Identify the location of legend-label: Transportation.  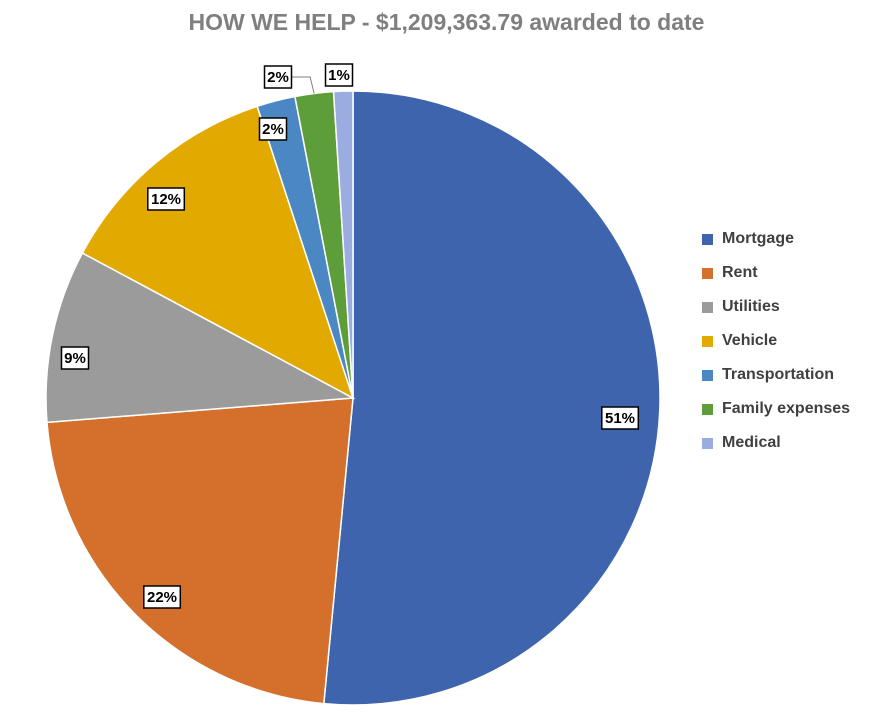
(778, 374).